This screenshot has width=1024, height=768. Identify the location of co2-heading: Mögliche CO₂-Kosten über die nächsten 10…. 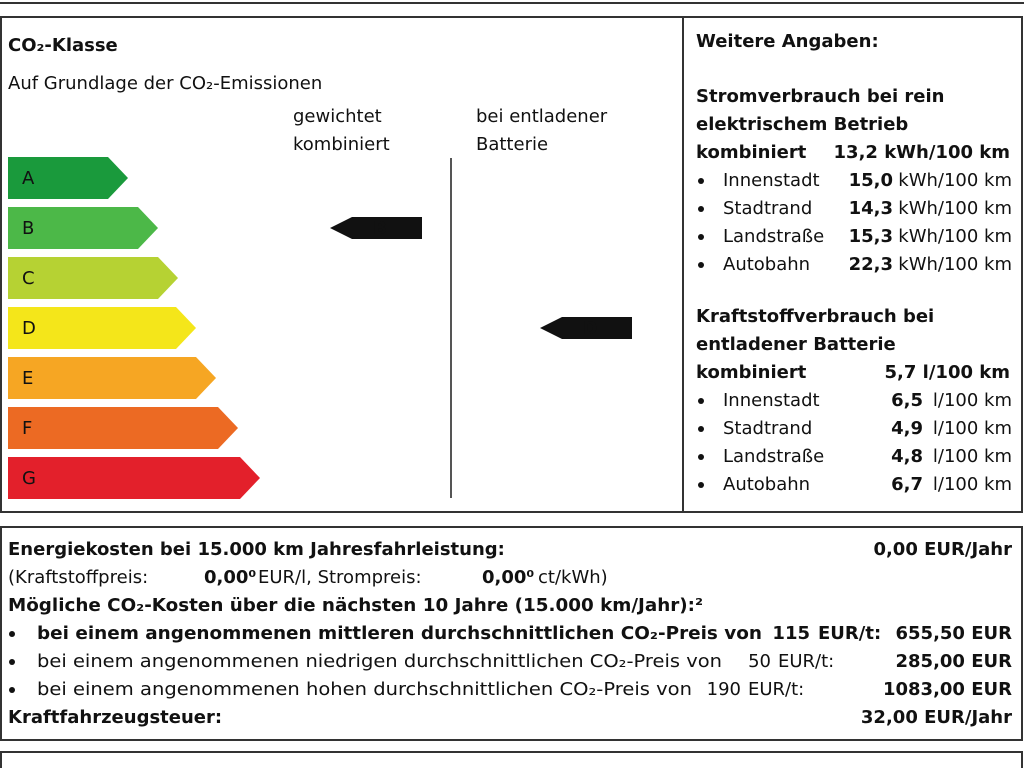
(355, 605).